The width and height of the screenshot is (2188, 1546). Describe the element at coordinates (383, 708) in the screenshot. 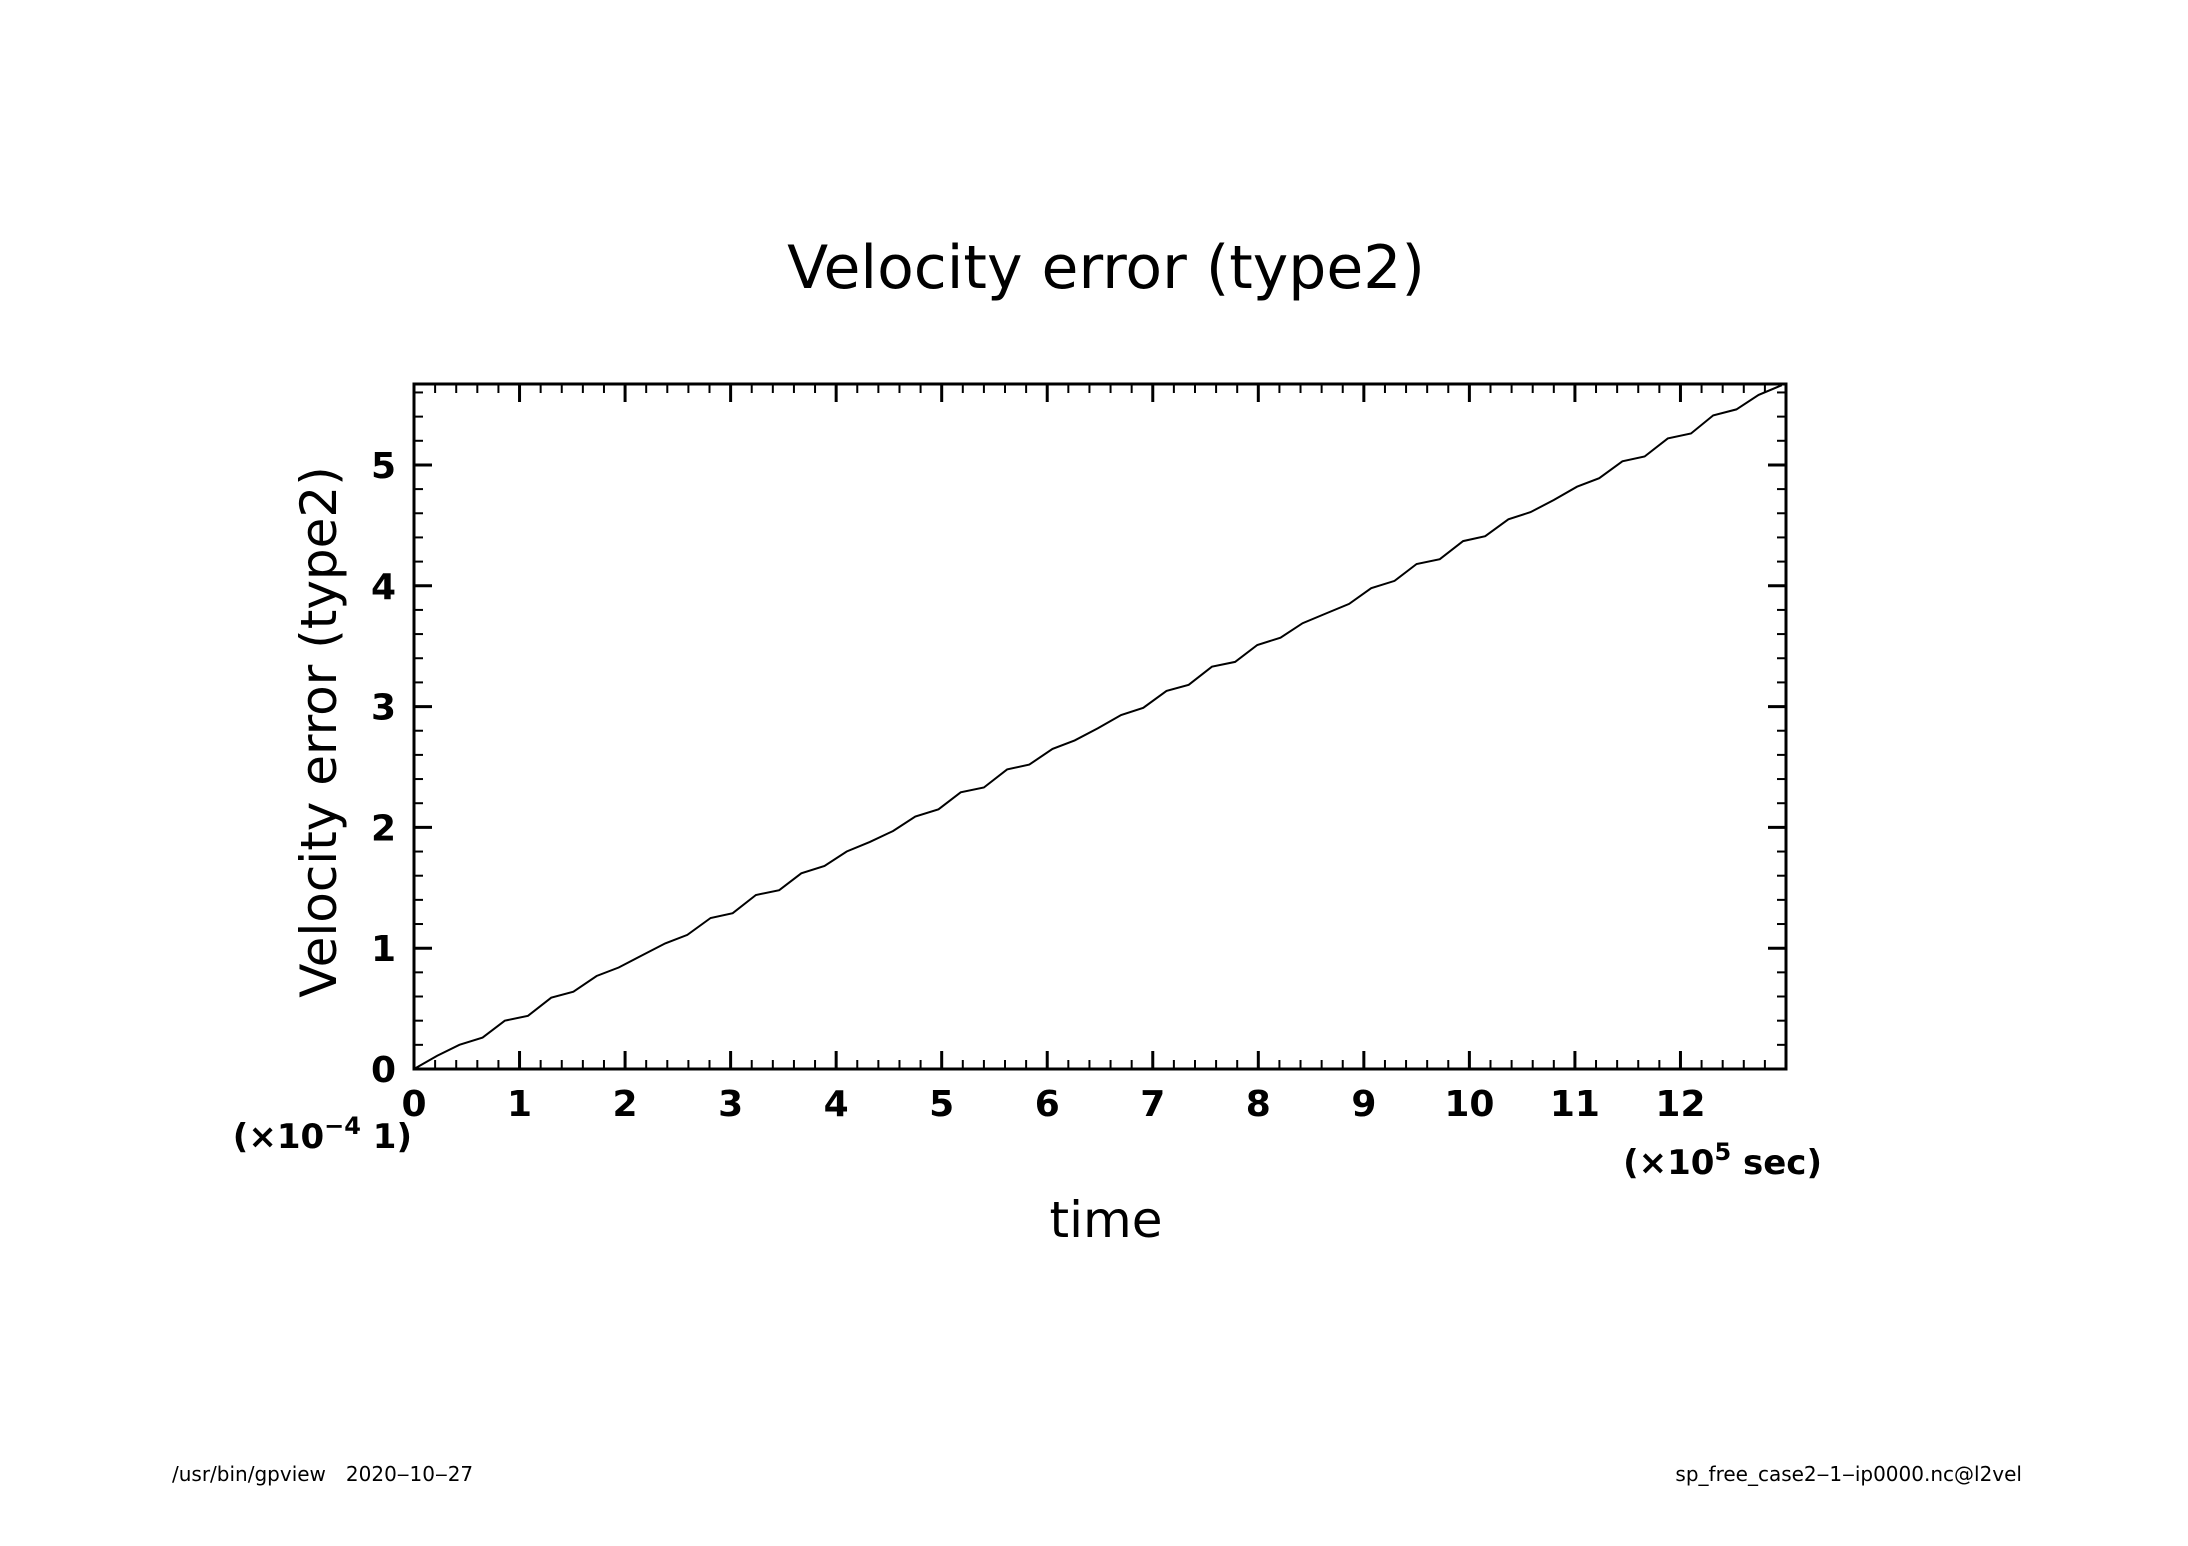

I see `y-tick-label: 3` at that location.